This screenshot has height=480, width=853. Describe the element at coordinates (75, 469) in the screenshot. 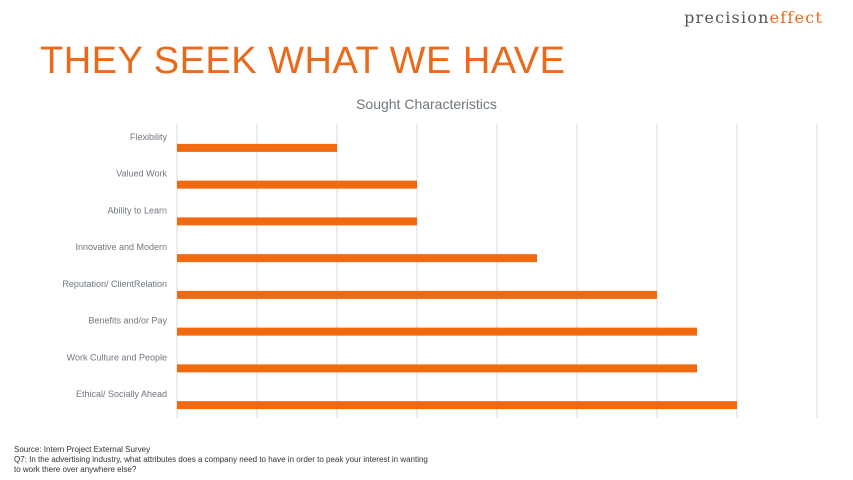

I see `footer-question-line2: to work there over anywhere else?` at that location.